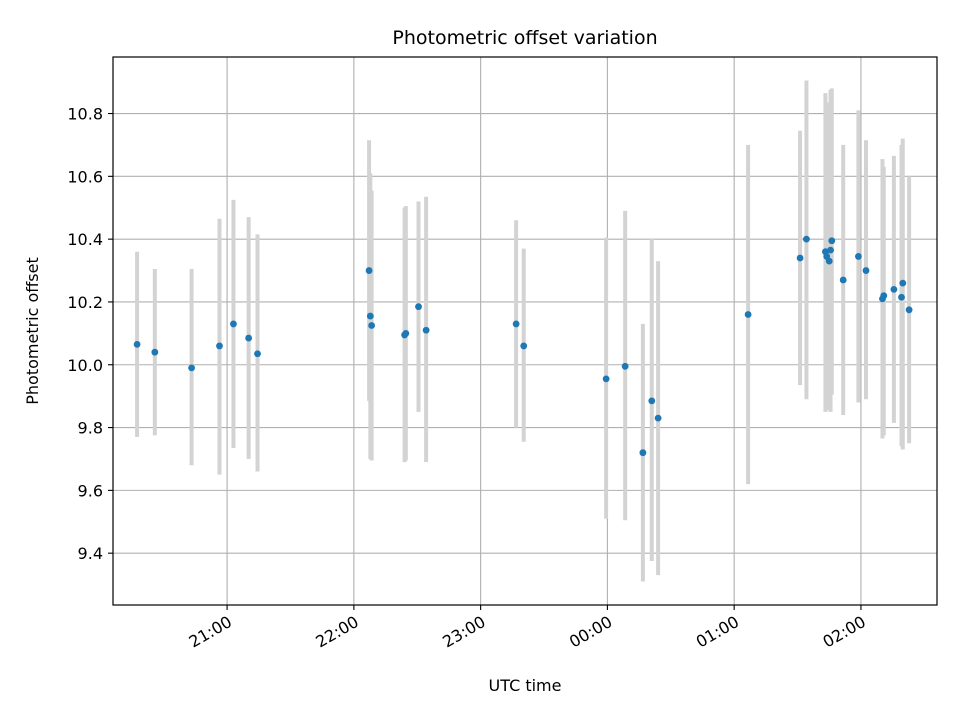  What do you see at coordinates (210, 632) in the screenshot?
I see `x-tick-label: 21:00` at bounding box center [210, 632].